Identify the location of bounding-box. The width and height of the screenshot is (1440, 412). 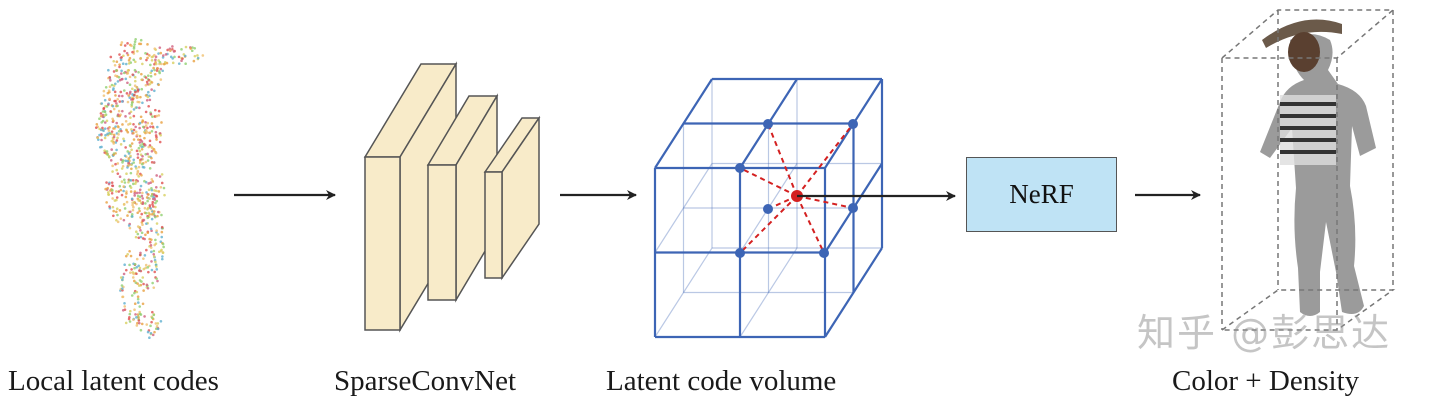
(1307, 170).